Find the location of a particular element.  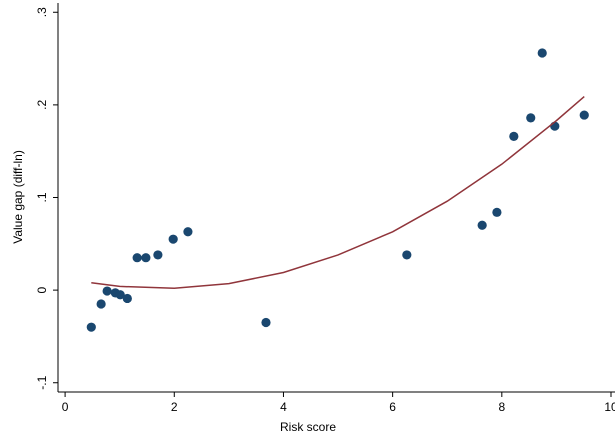

y-tick-label: .3 is located at coordinates (42, 12).